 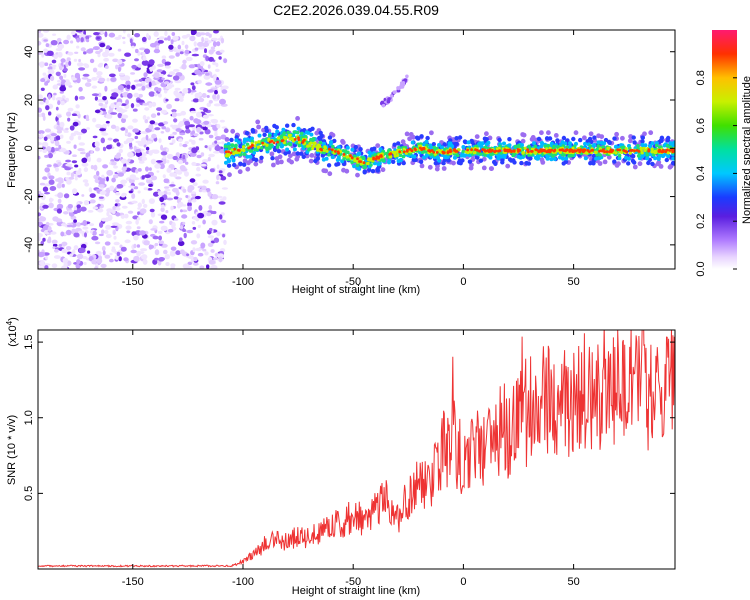 I want to click on snr-x-tick-label-0: -150, so click(x=133, y=582).